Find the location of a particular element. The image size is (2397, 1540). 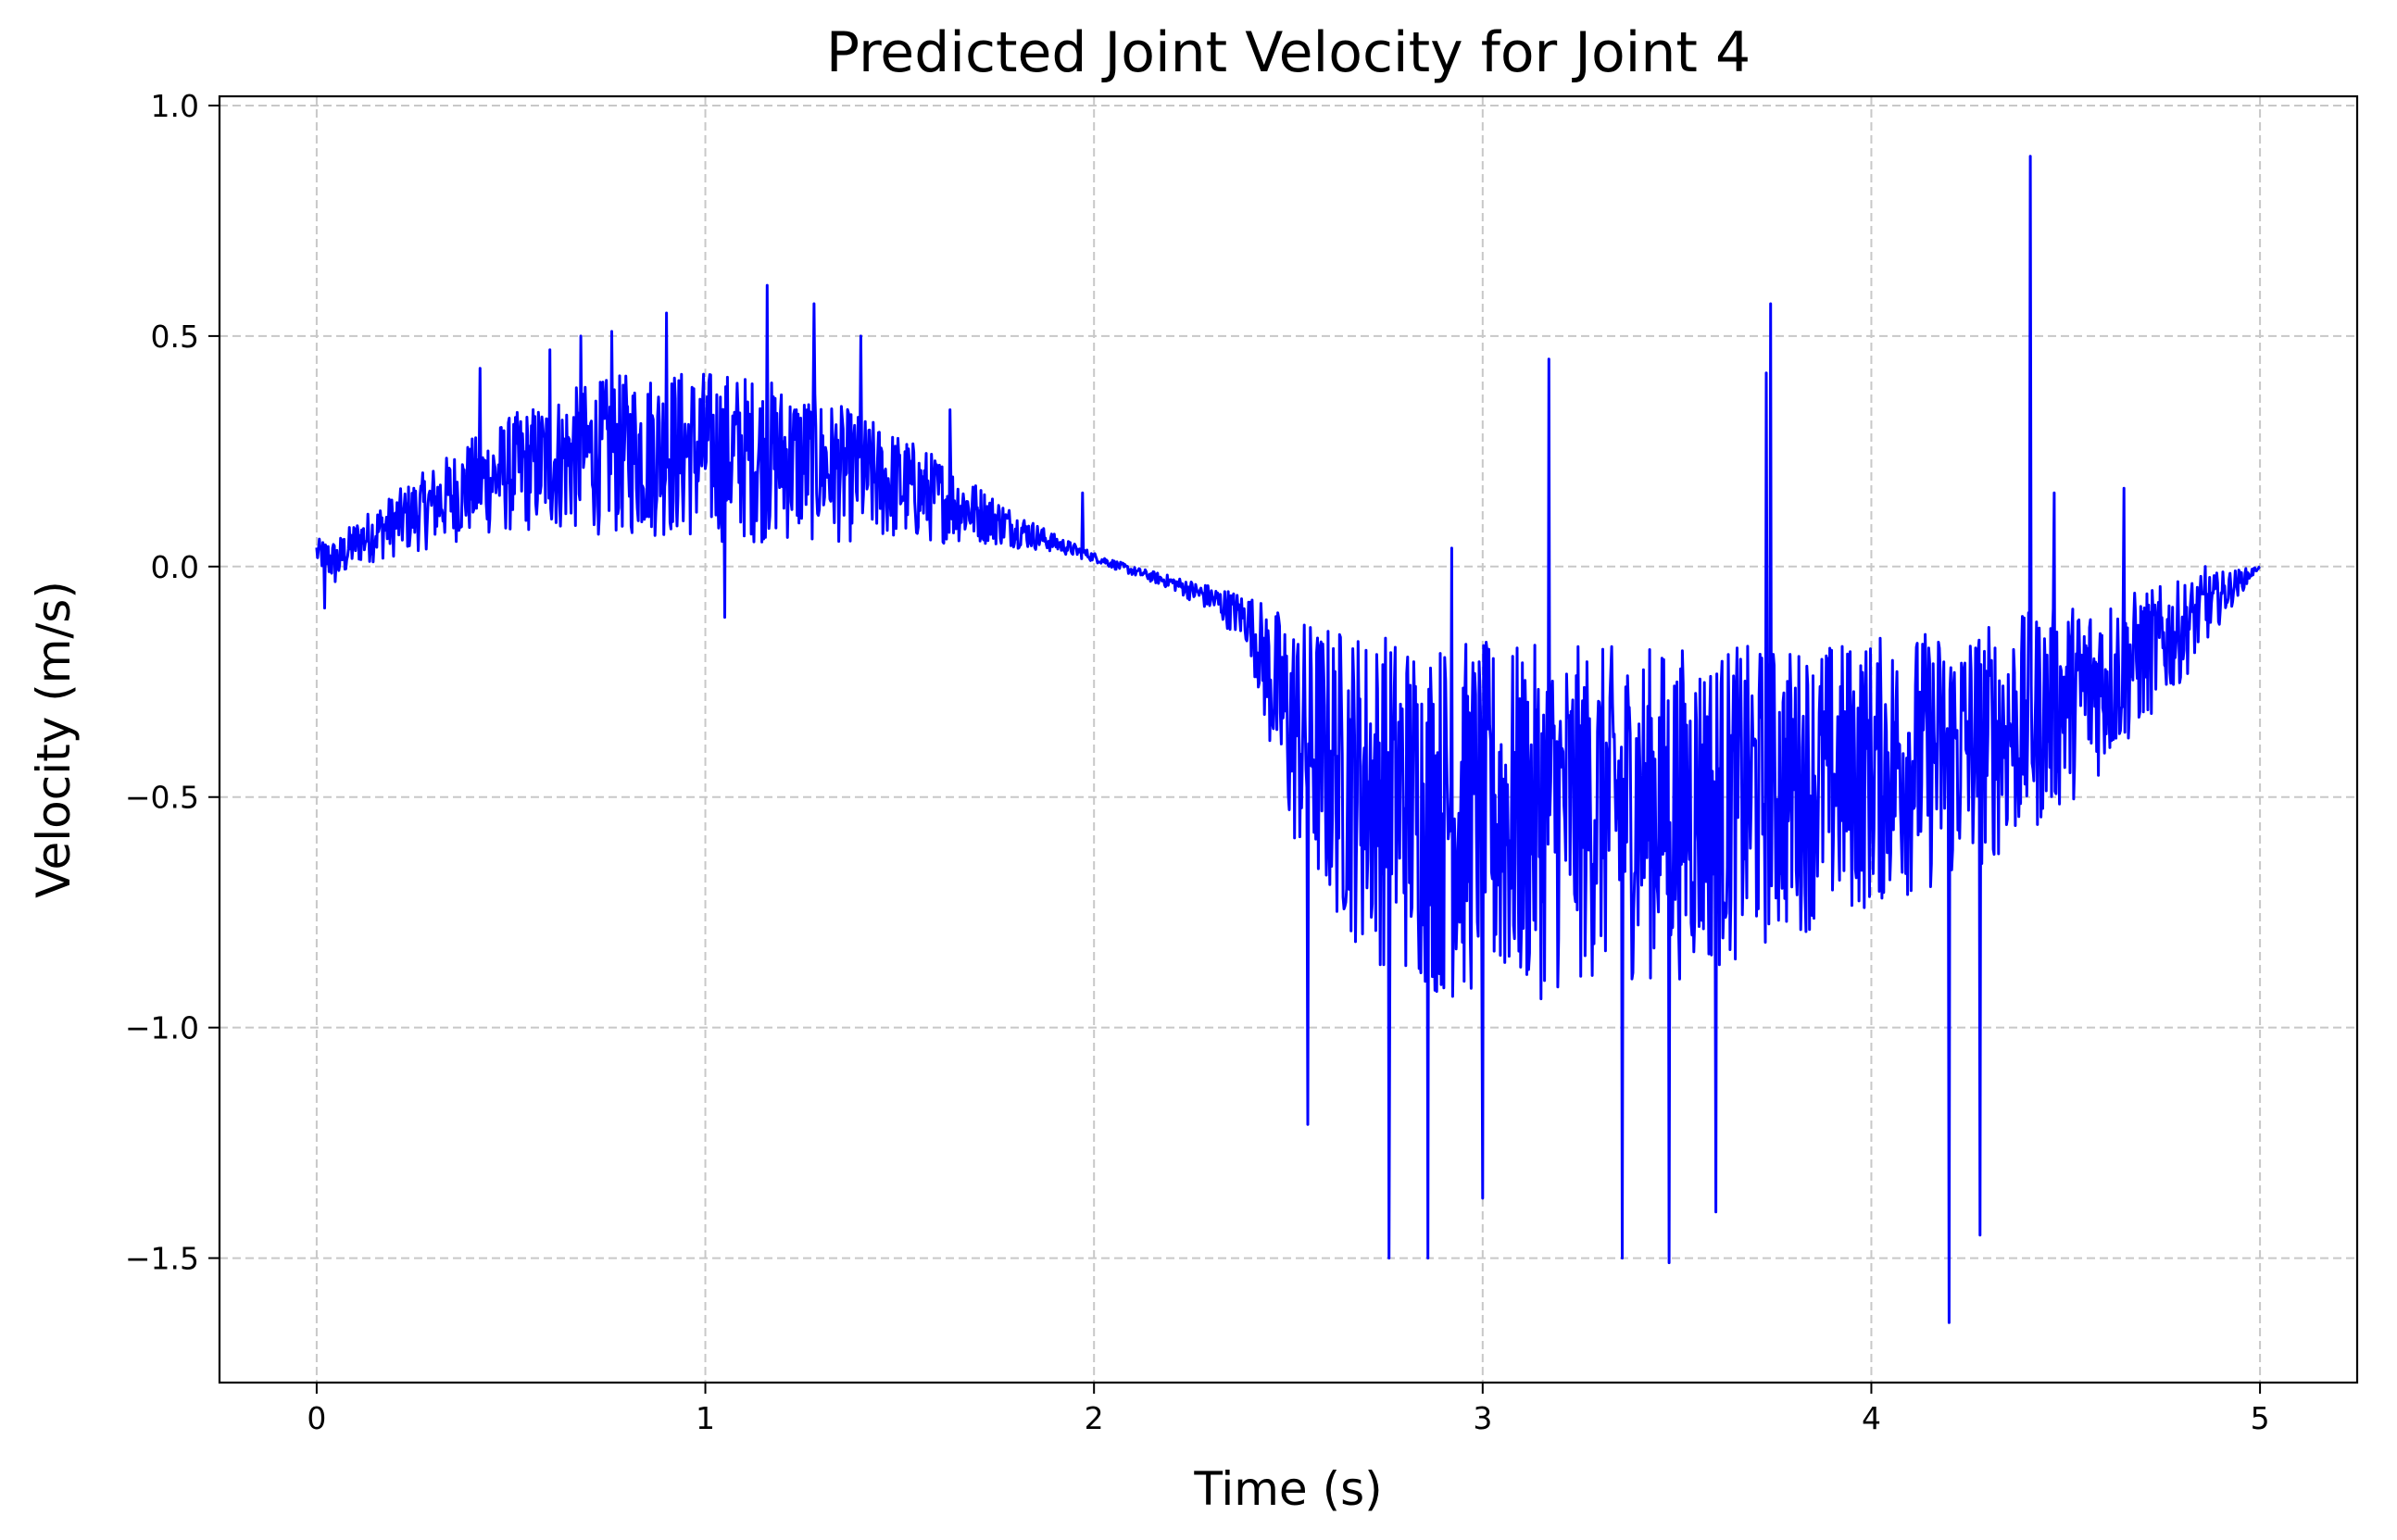

y-tick-label: 0.0 is located at coordinates (175, 567).